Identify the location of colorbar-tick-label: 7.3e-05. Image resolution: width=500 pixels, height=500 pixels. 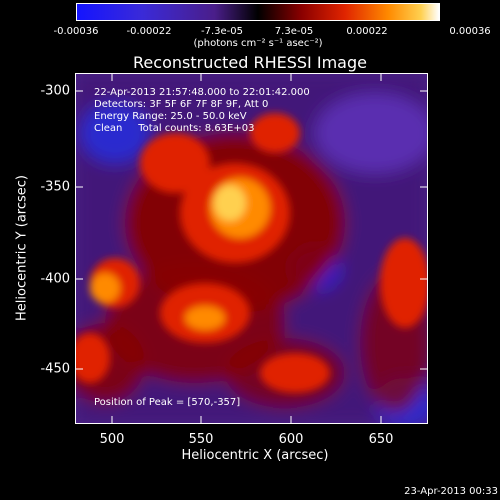
(294, 31).